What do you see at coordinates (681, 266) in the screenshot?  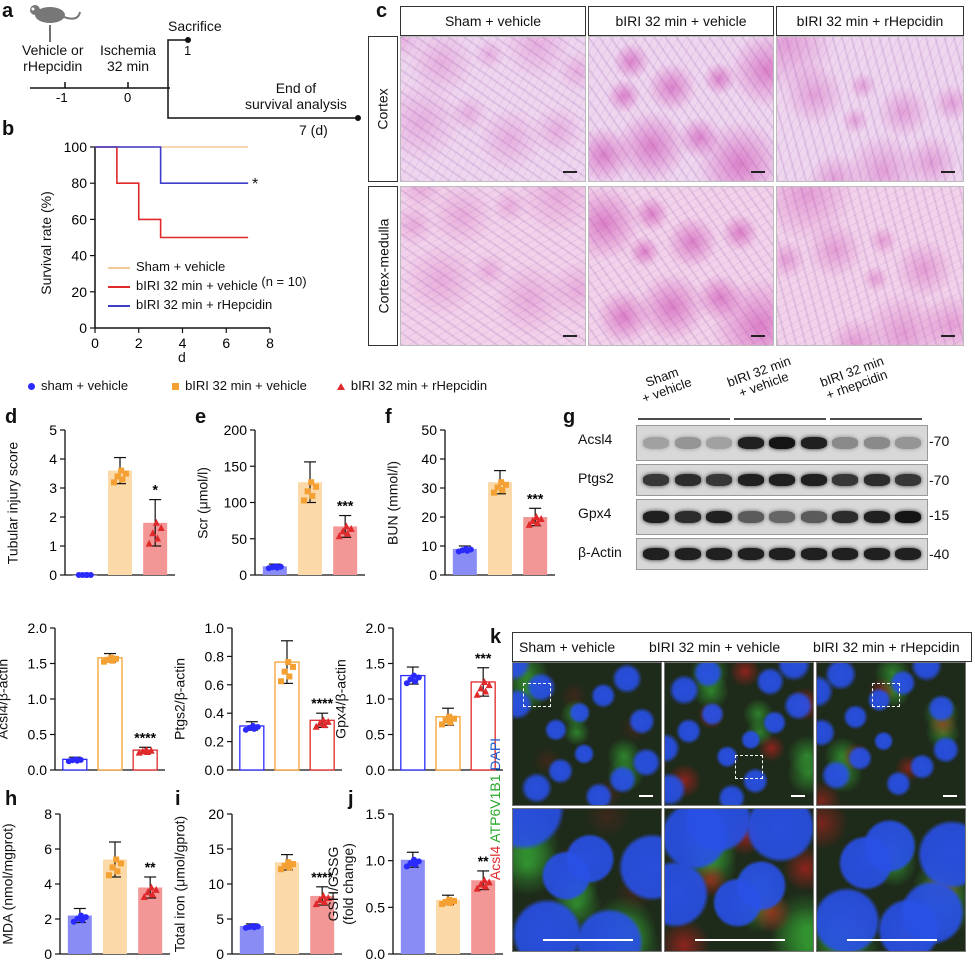 I see `histology-image` at bounding box center [681, 266].